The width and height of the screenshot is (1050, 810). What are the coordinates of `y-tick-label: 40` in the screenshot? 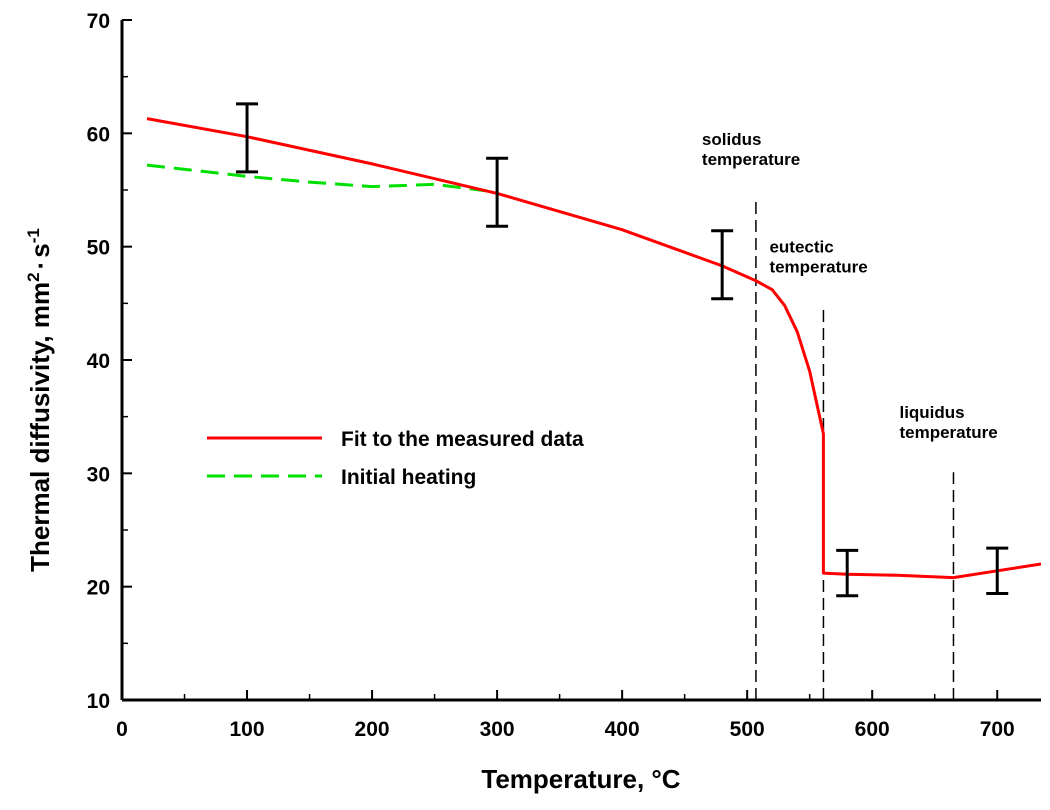 It's located at (98, 361).